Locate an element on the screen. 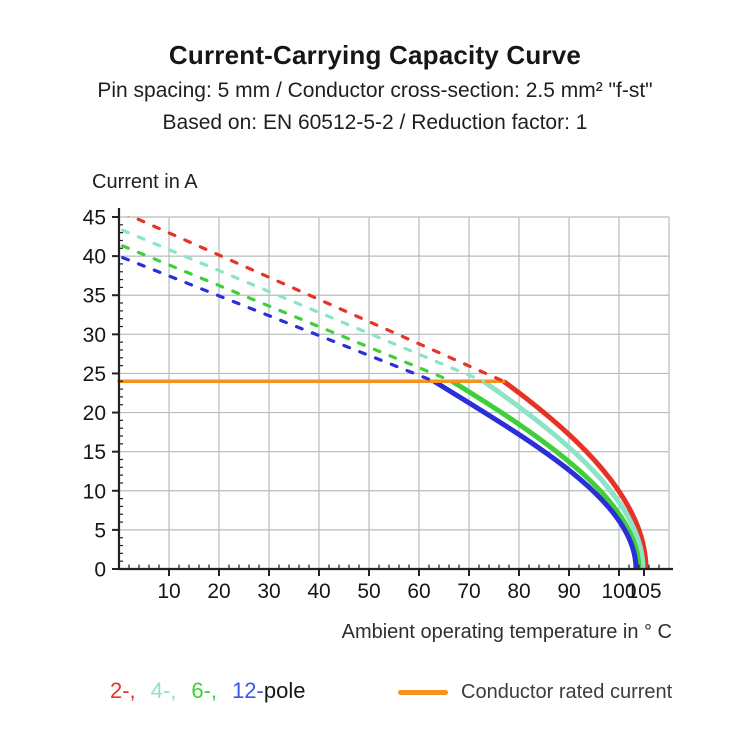  y-tick-label-30: 30 is located at coordinates (94, 335).